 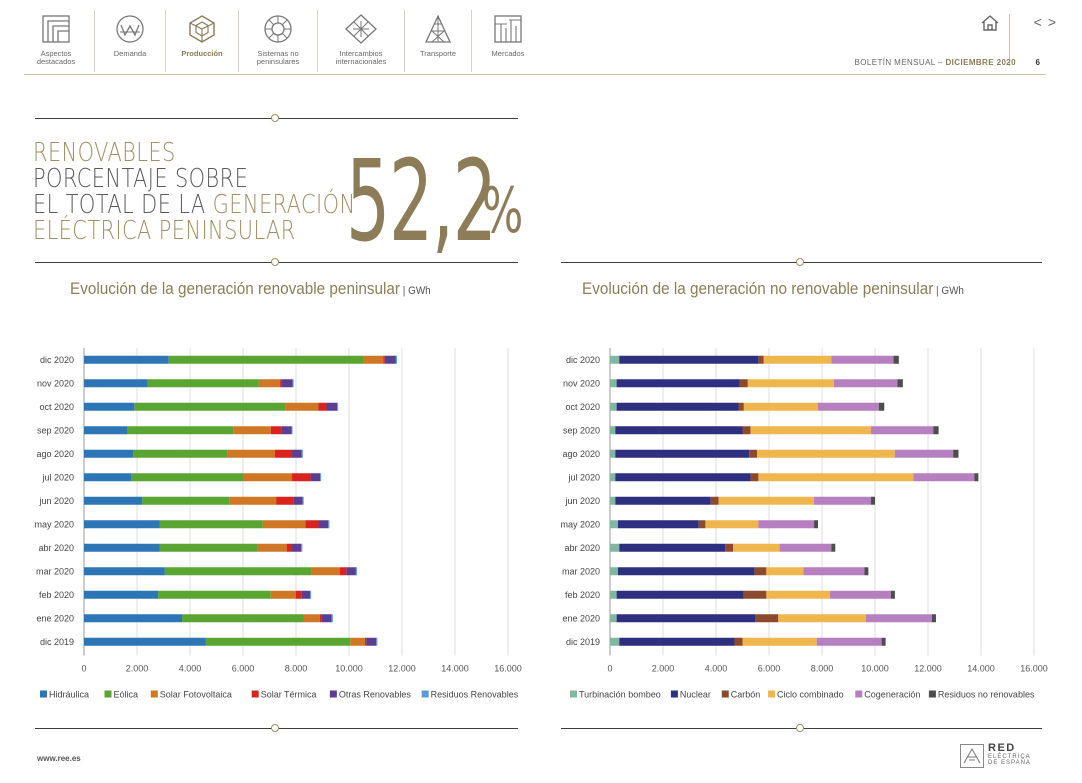 What do you see at coordinates (55, 454) in the screenshot?
I see `category-label: ago 2020` at bounding box center [55, 454].